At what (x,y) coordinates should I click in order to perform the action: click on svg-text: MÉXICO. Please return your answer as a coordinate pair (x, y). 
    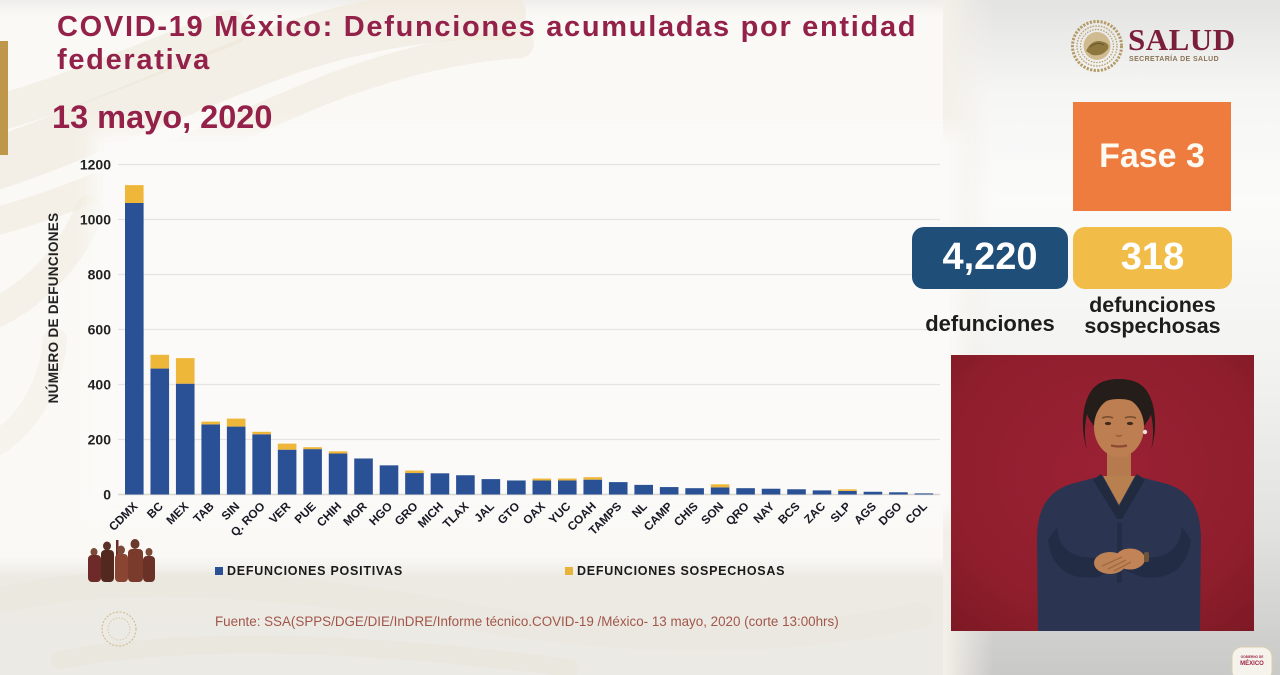
    Looking at the image, I should click on (1252, 663).